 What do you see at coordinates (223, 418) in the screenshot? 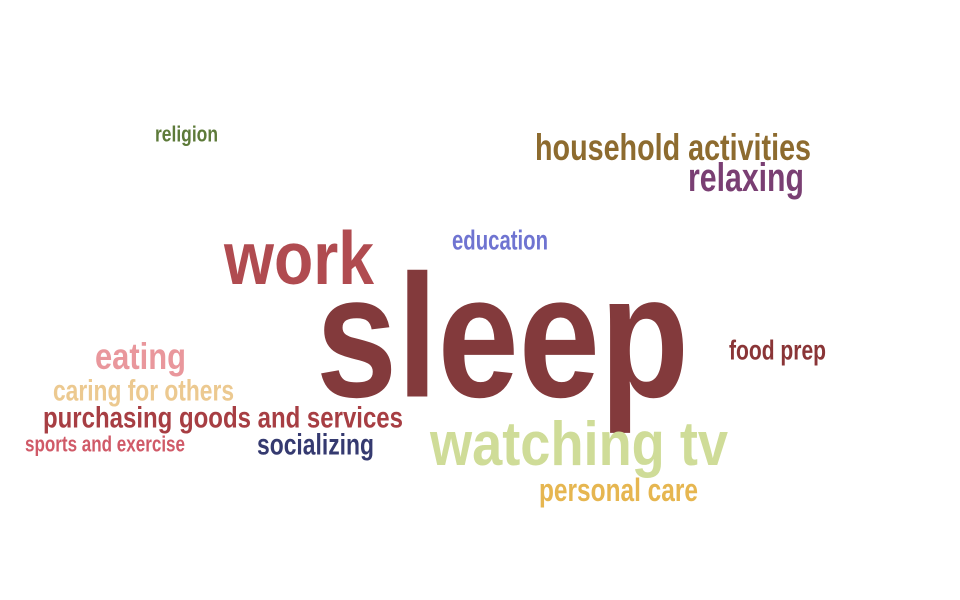
I see `word-purchasing-goods-and-services: purchasing goods and services` at bounding box center [223, 418].